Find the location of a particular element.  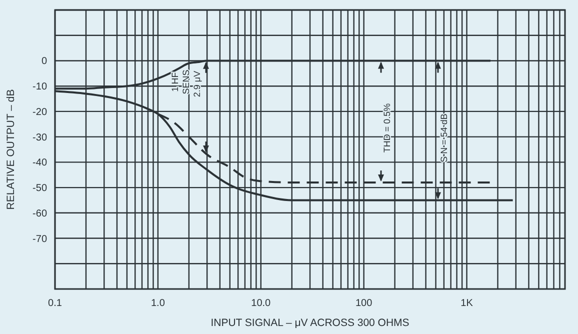

y-tick-label: -60 is located at coordinates (40, 214).